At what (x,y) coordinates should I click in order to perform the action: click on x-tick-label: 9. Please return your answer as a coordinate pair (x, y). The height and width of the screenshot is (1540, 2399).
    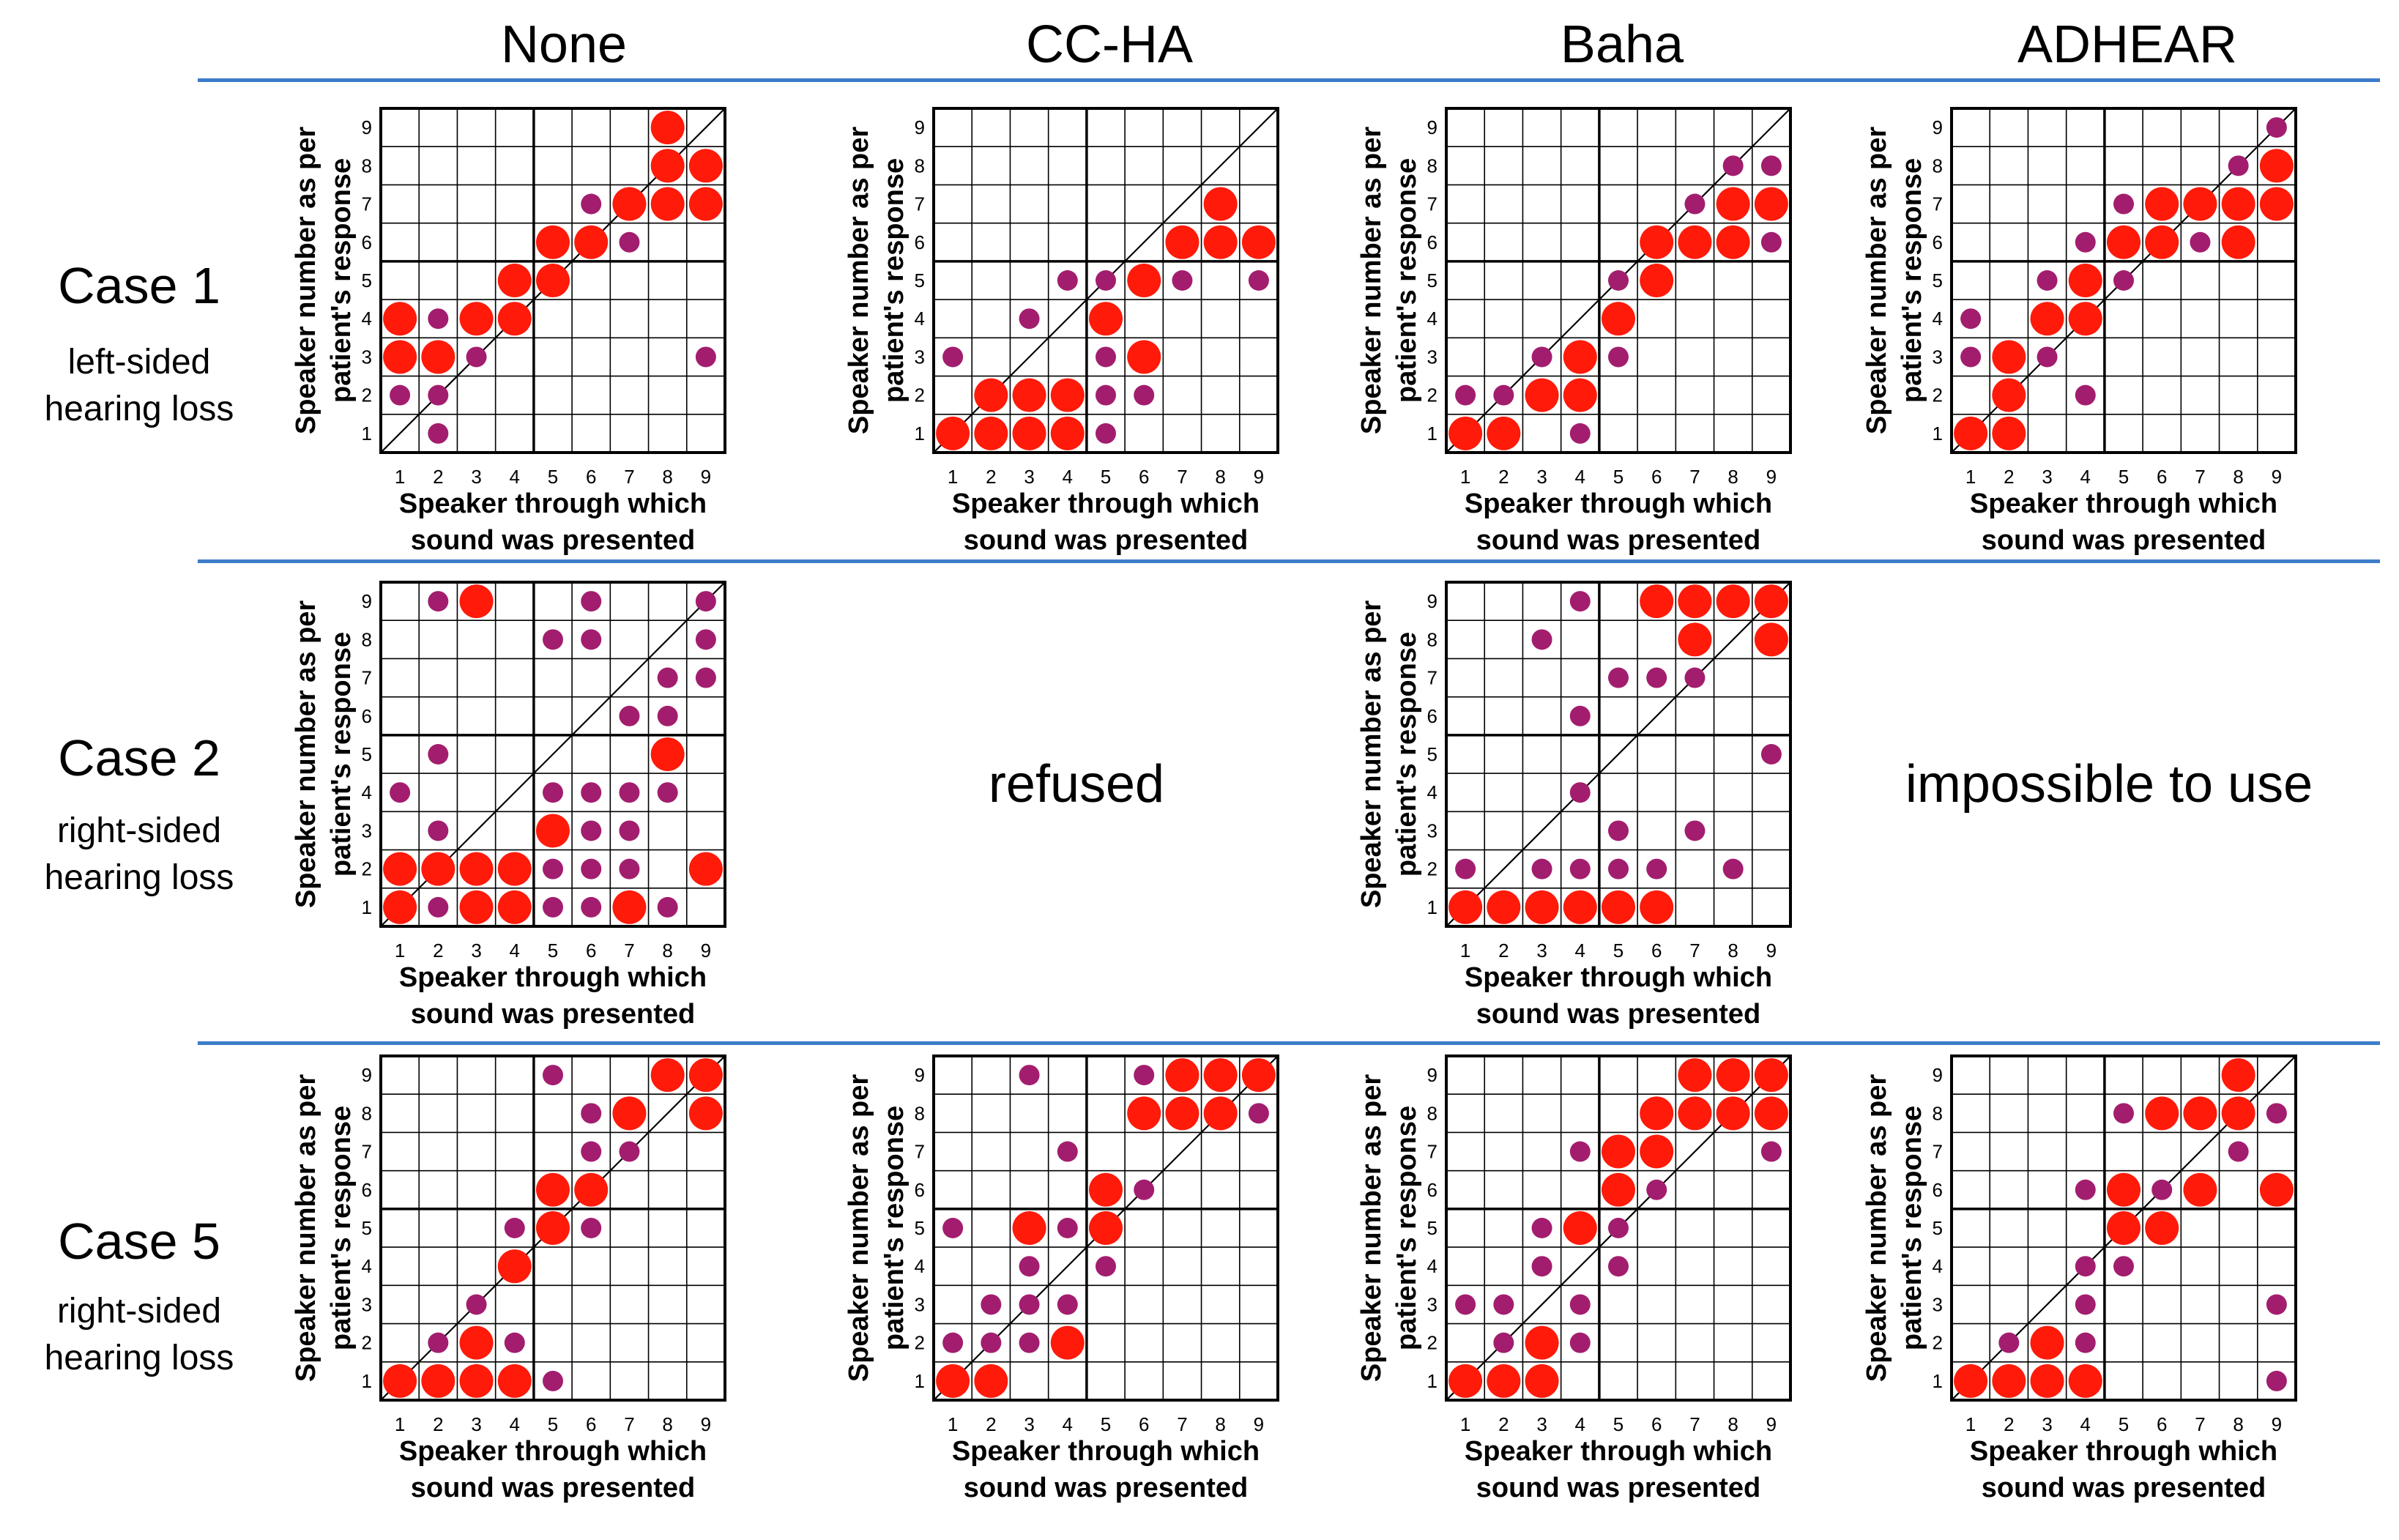
    Looking at the image, I should click on (2277, 1424).